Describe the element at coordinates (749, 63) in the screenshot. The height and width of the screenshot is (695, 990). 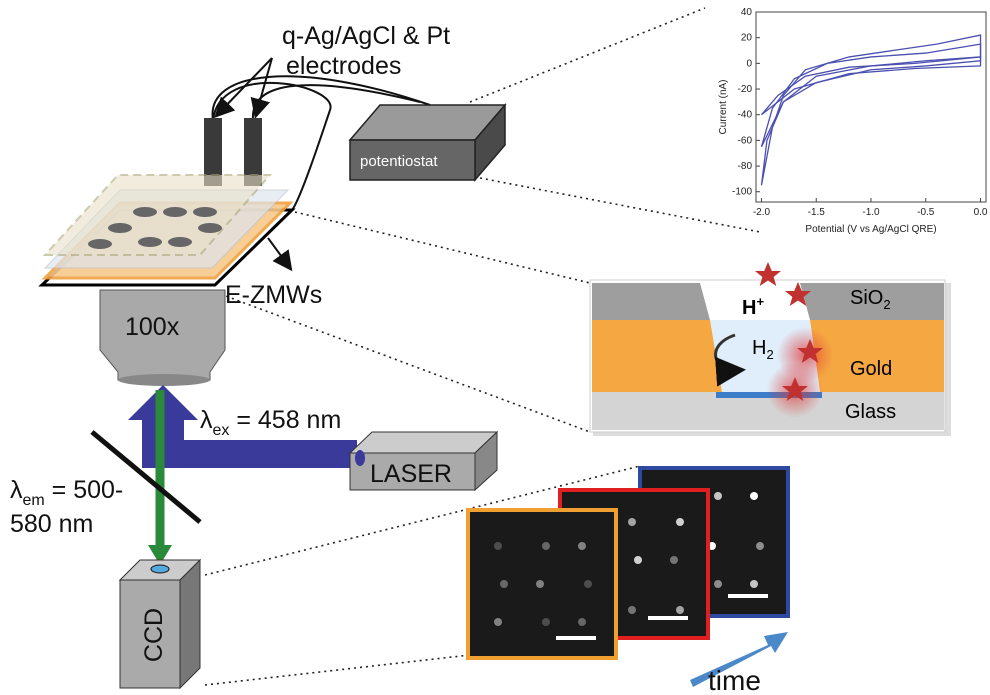
I see `y-tick-label: 0` at that location.